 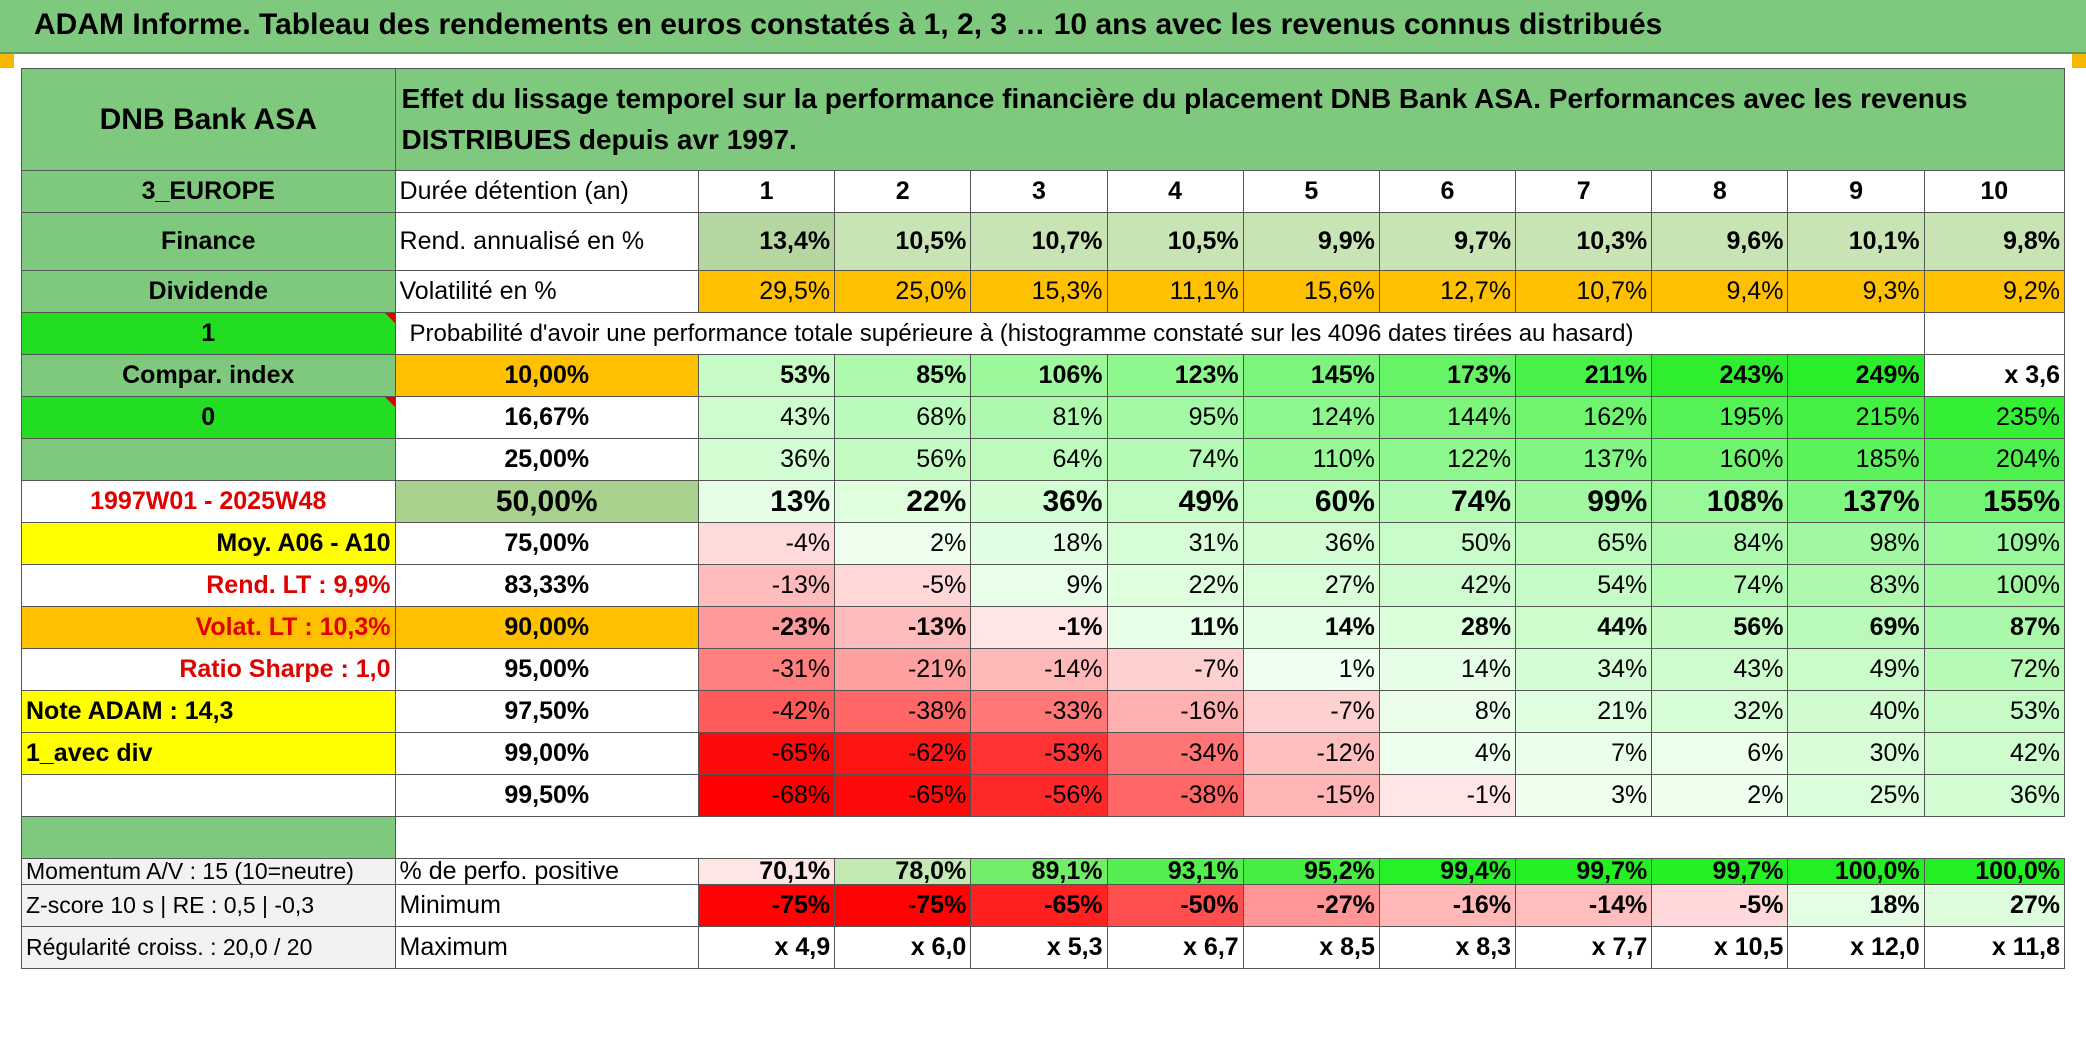 I want to click on quantile-value: 137%, so click(x=1856, y=501).